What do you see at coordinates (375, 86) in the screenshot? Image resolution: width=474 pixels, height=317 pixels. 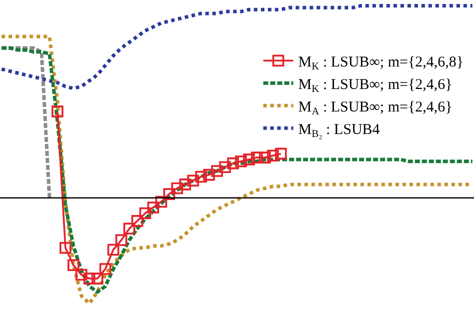 I see `legend-label: M$_{K}$ : LSUB∞; m={2,4,6}` at bounding box center [375, 86].